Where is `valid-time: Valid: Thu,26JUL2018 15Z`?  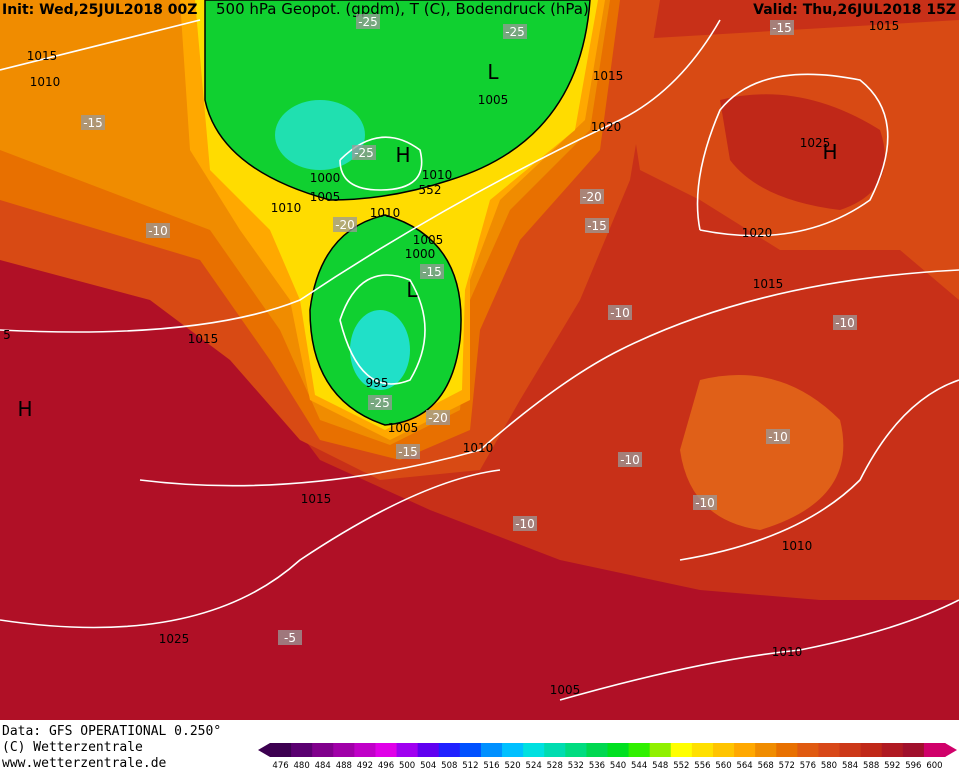 valid-time: Valid: Thu,26JUL2018 15Z is located at coordinates (854, 10).